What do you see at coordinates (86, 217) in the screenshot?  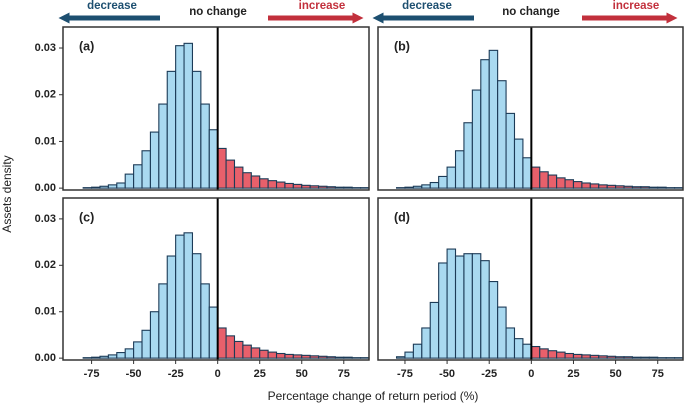 I see `panel-label: (c)` at bounding box center [86, 217].